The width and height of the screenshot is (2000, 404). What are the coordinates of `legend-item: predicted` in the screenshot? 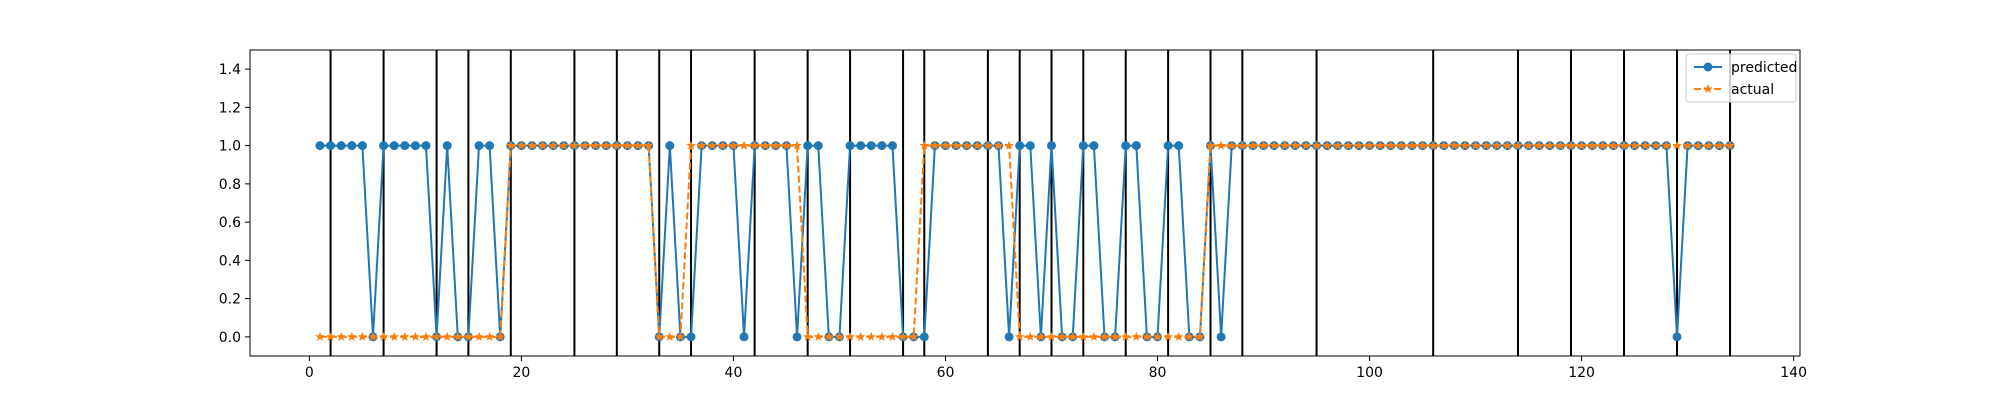 It's located at (1745, 68).